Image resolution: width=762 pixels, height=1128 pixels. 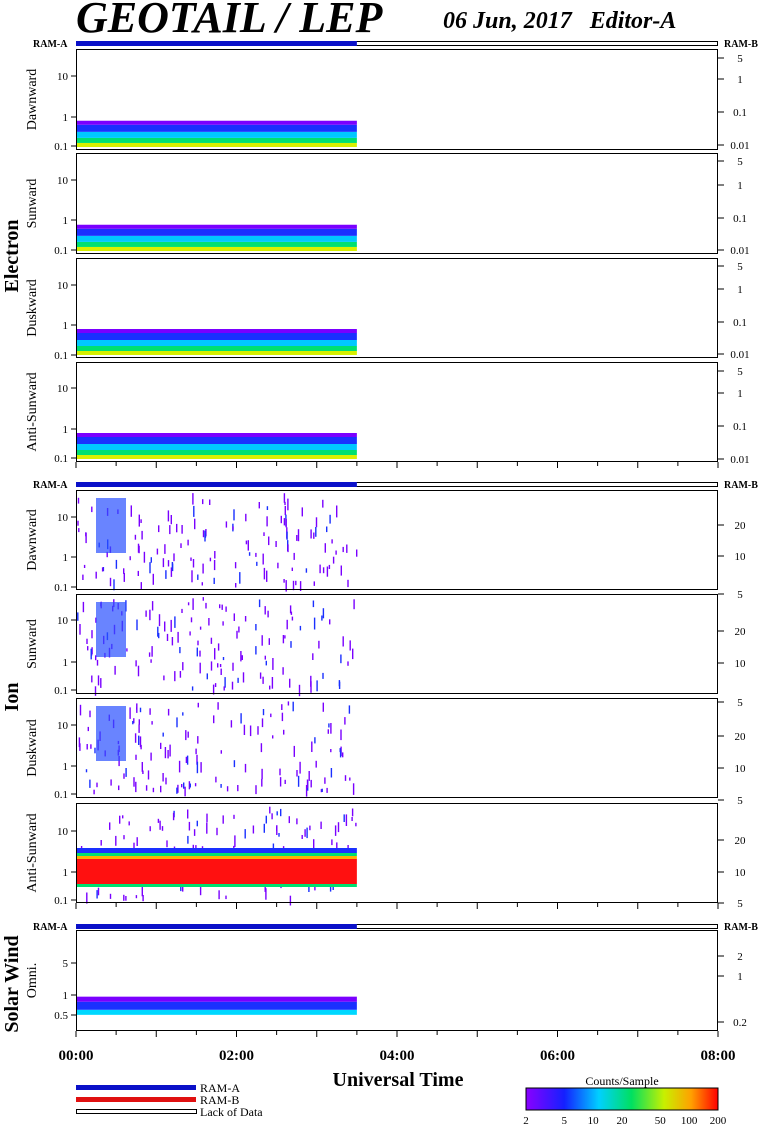 I want to click on colorbar: Counts/Sample 2 5 10 20 50 100 200, so click(x=625, y=1100).